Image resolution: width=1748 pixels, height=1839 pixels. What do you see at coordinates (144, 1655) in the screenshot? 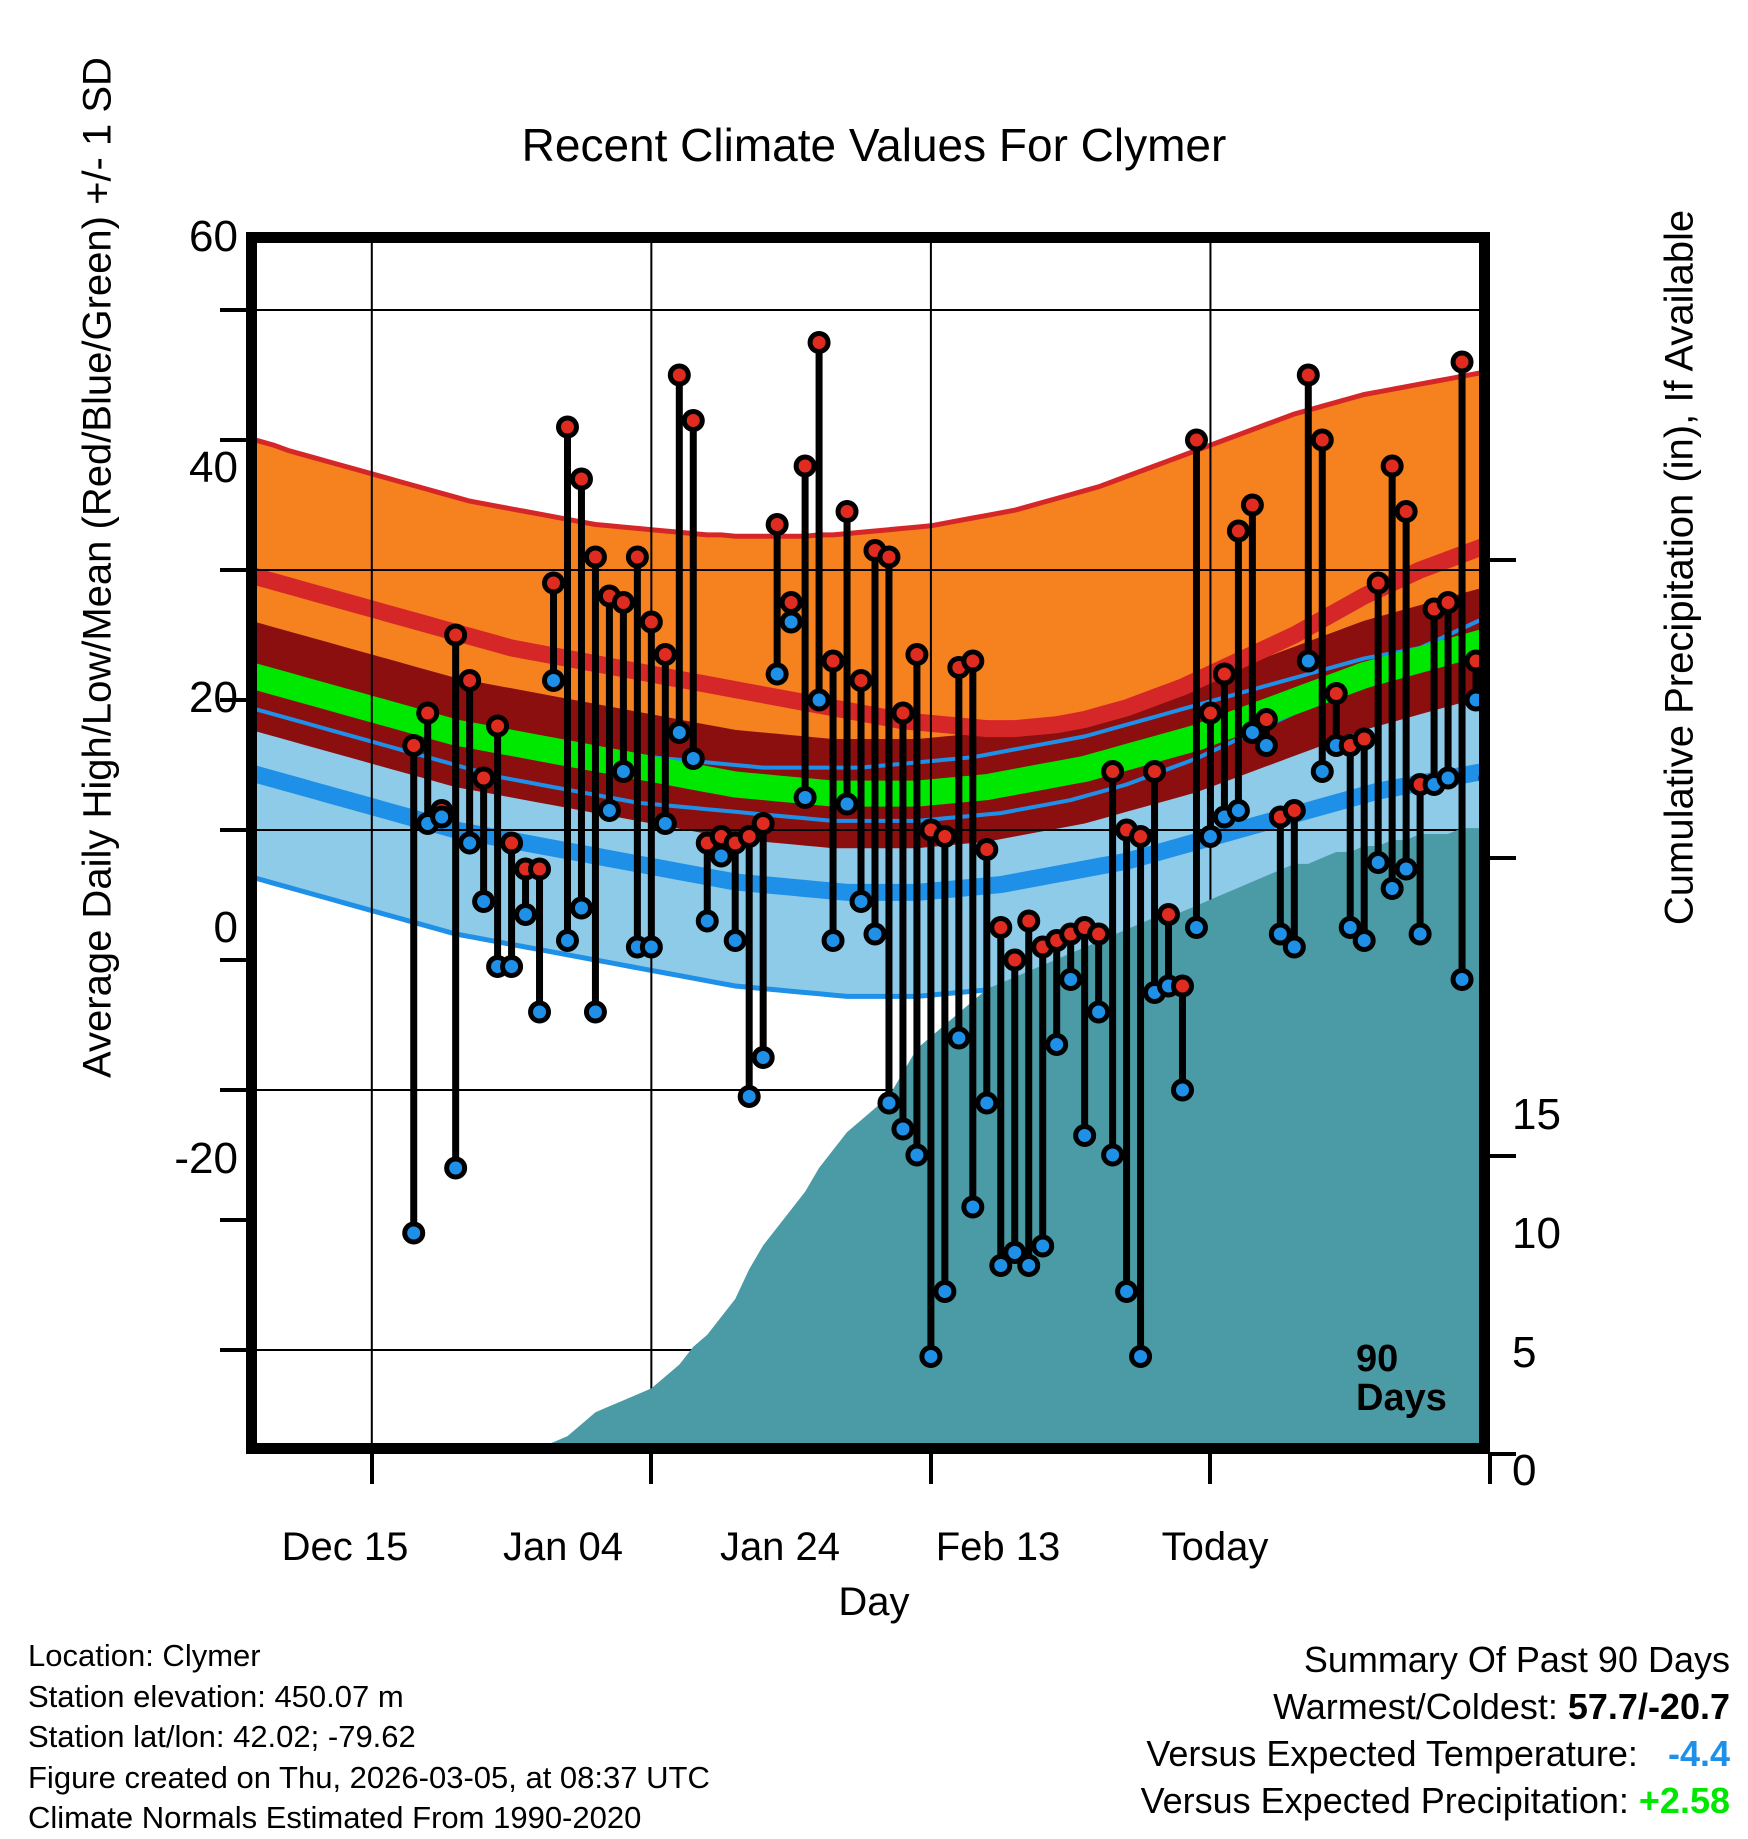
I see `meta-location: Location: Clymer` at bounding box center [144, 1655].